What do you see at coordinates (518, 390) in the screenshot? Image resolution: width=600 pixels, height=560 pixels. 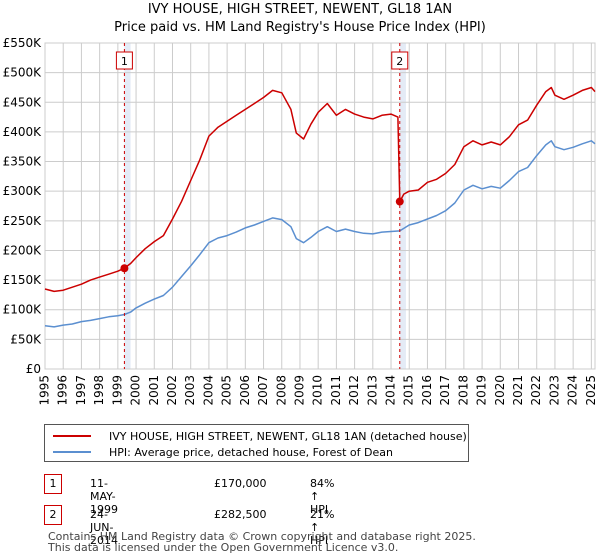 I see `x-tick-label: 2021` at bounding box center [518, 390].